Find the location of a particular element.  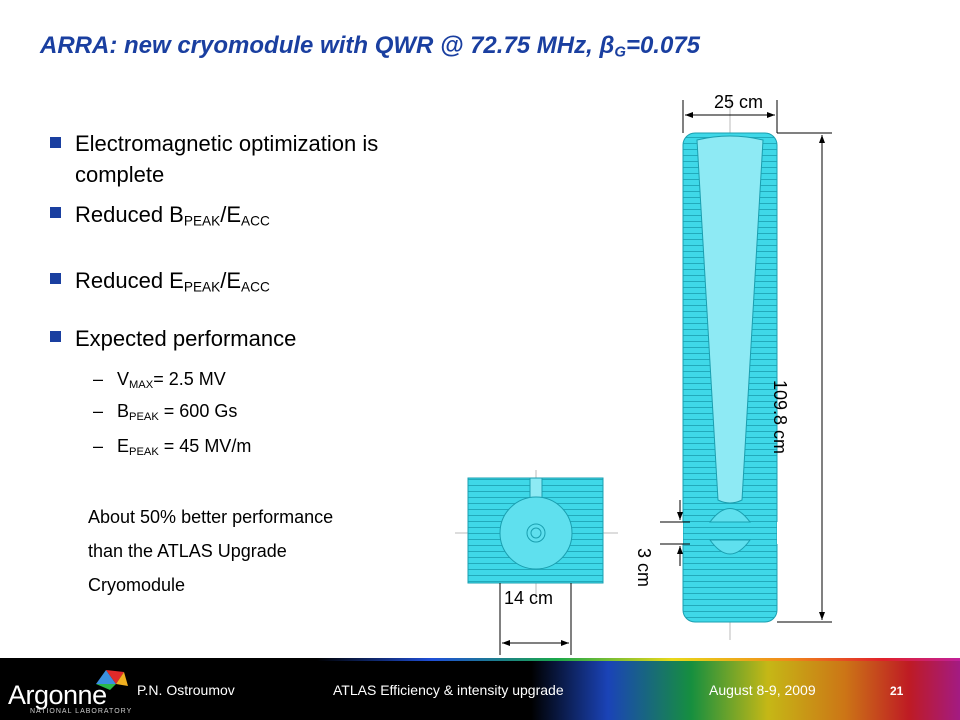

sub-bullet: BPEAK = 600 Gs is located at coordinates (177, 412).